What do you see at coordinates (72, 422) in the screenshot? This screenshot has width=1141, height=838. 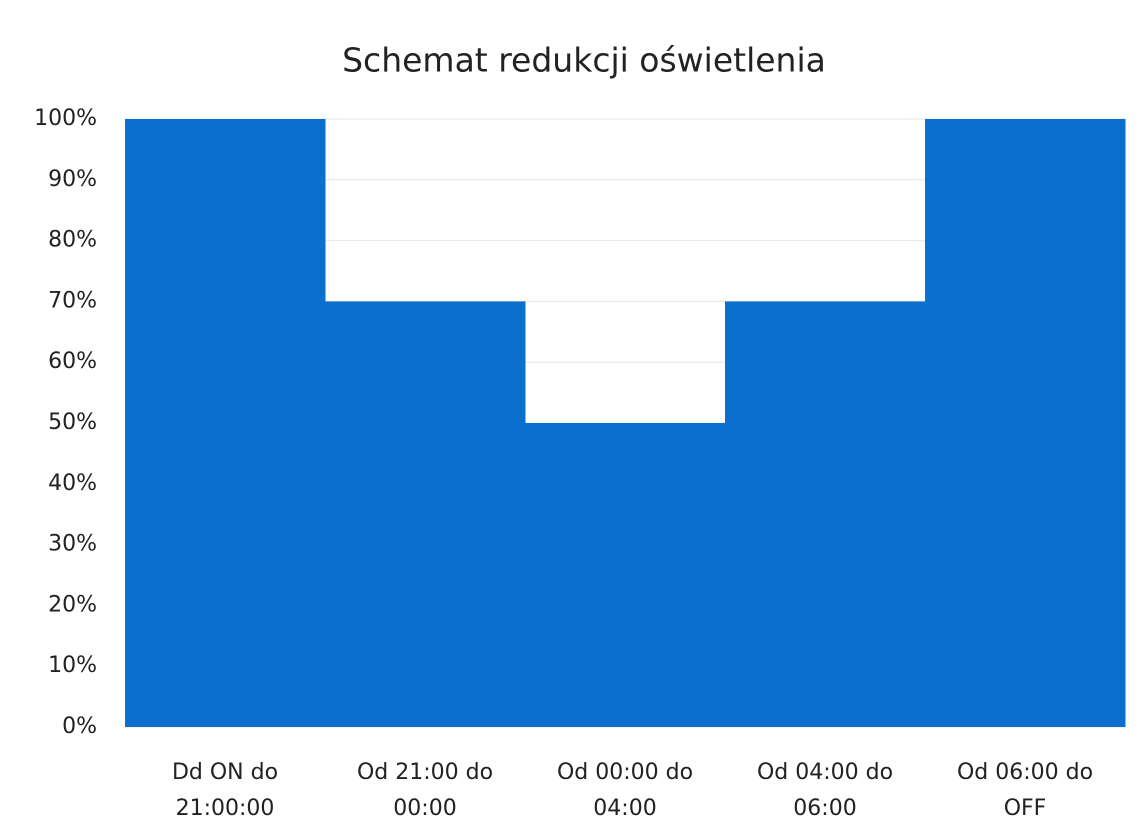 I see `y-tick-label: 50%` at bounding box center [72, 422].